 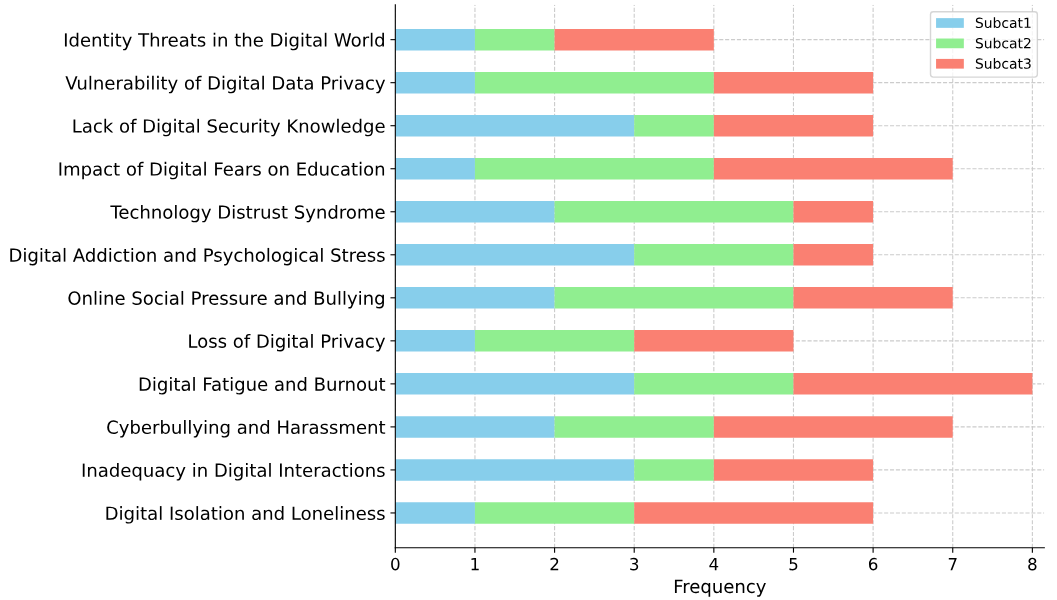 What do you see at coordinates (952, 564) in the screenshot?
I see `x-tick-label: 7` at bounding box center [952, 564].